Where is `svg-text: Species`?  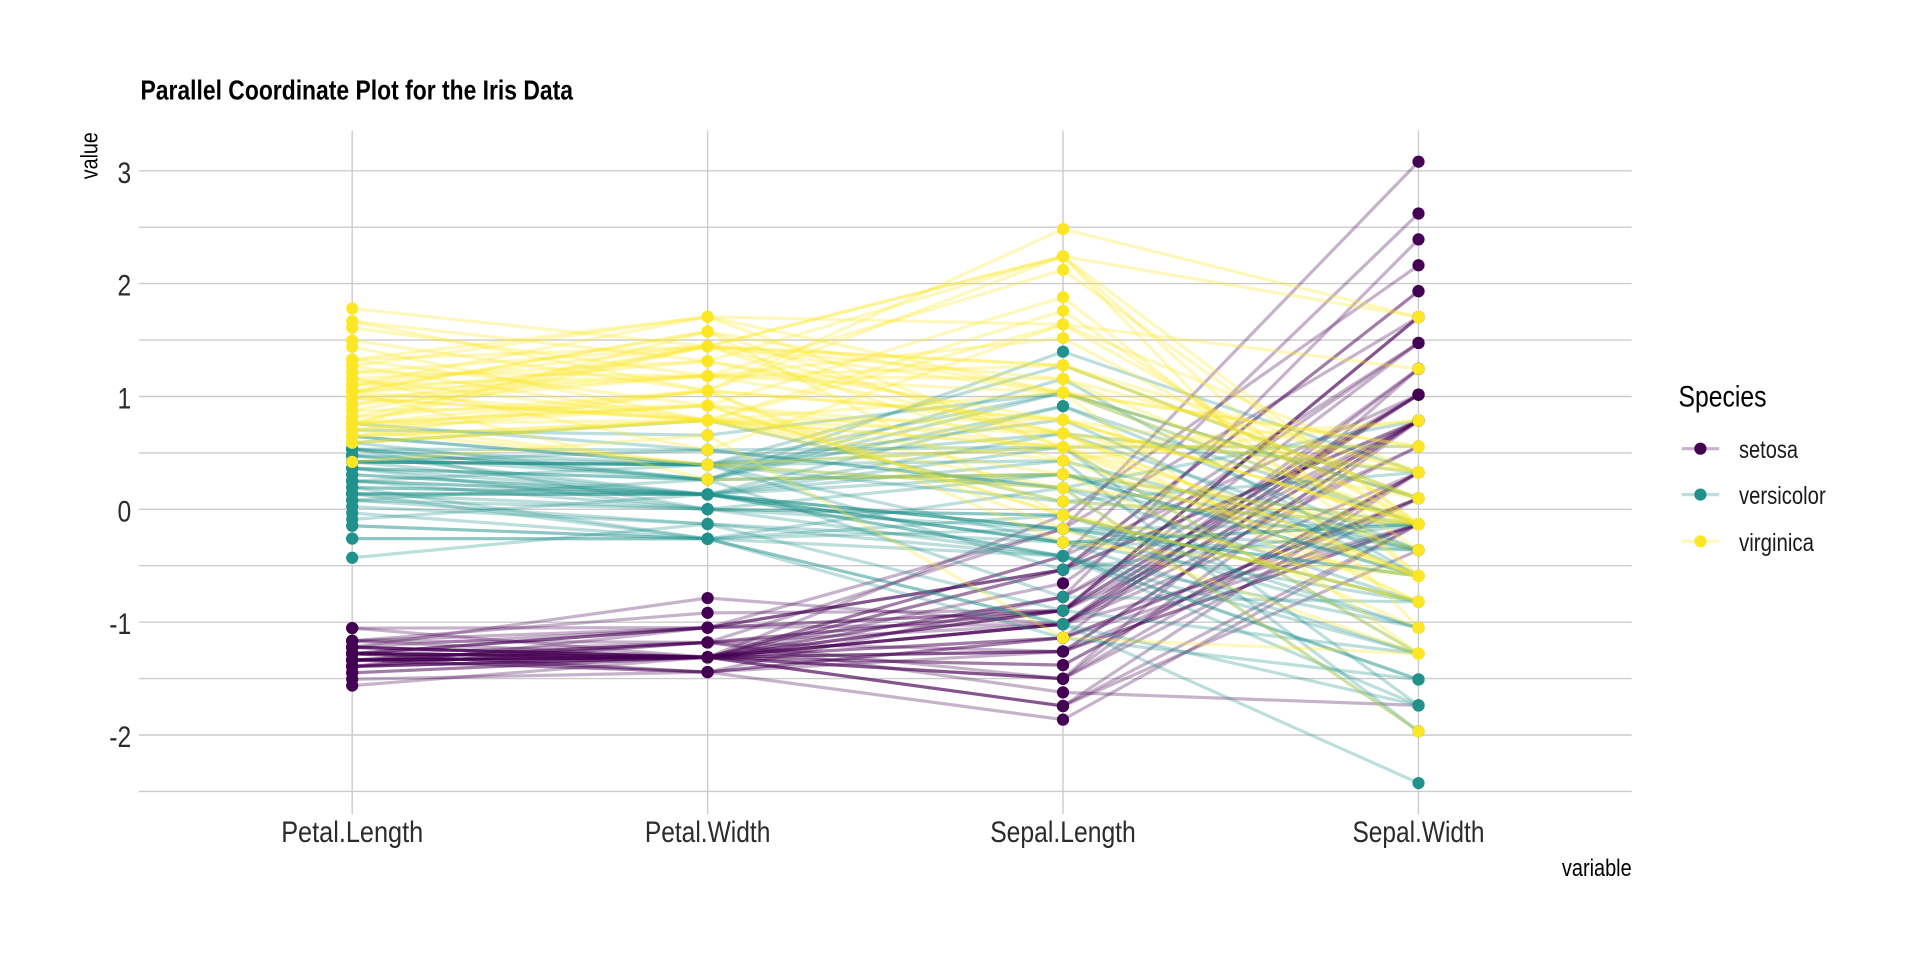
svg-text: Species is located at coordinates (1723, 397).